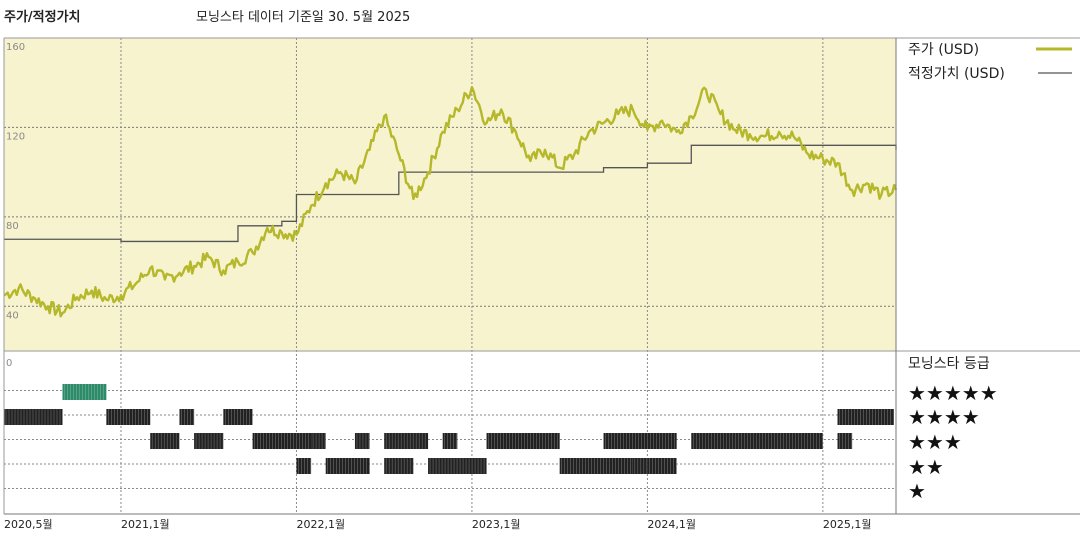 The width and height of the screenshot is (1080, 540). Describe the element at coordinates (943, 50) in the screenshot. I see `legend-price-label: 주가 (USD)` at that location.